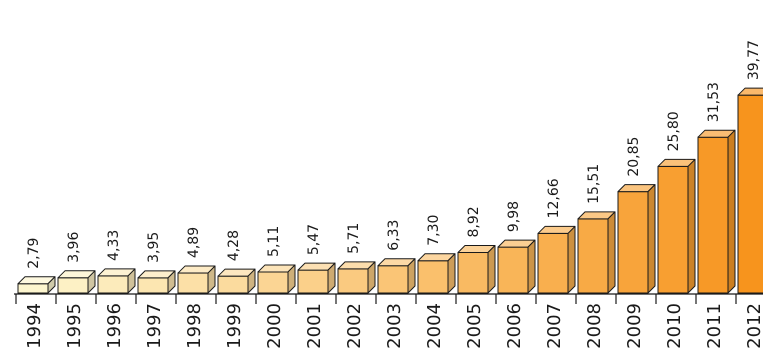 This screenshot has height=361, width=763. I want to click on bar-2008, so click(596, 252).